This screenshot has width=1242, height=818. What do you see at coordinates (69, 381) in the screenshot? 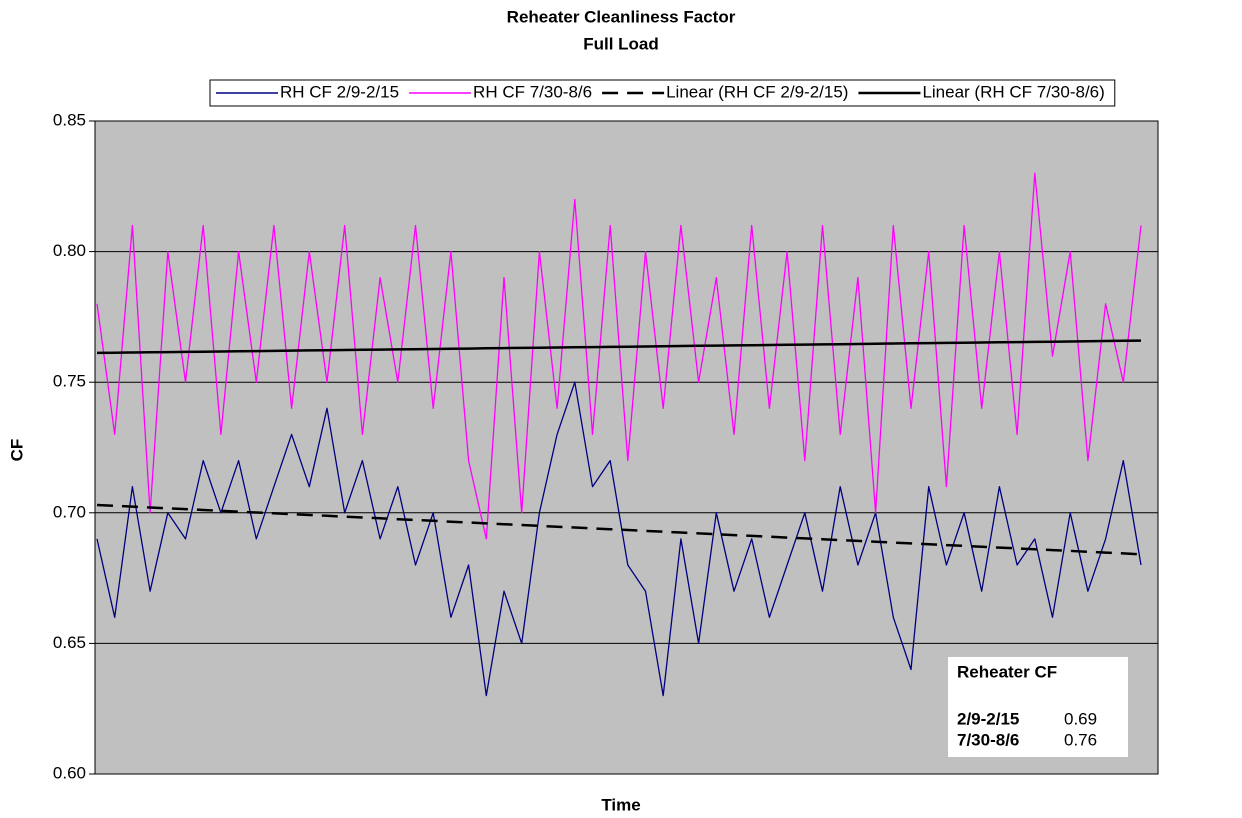
I see `y-tick-label: 0.75` at bounding box center [69, 381].